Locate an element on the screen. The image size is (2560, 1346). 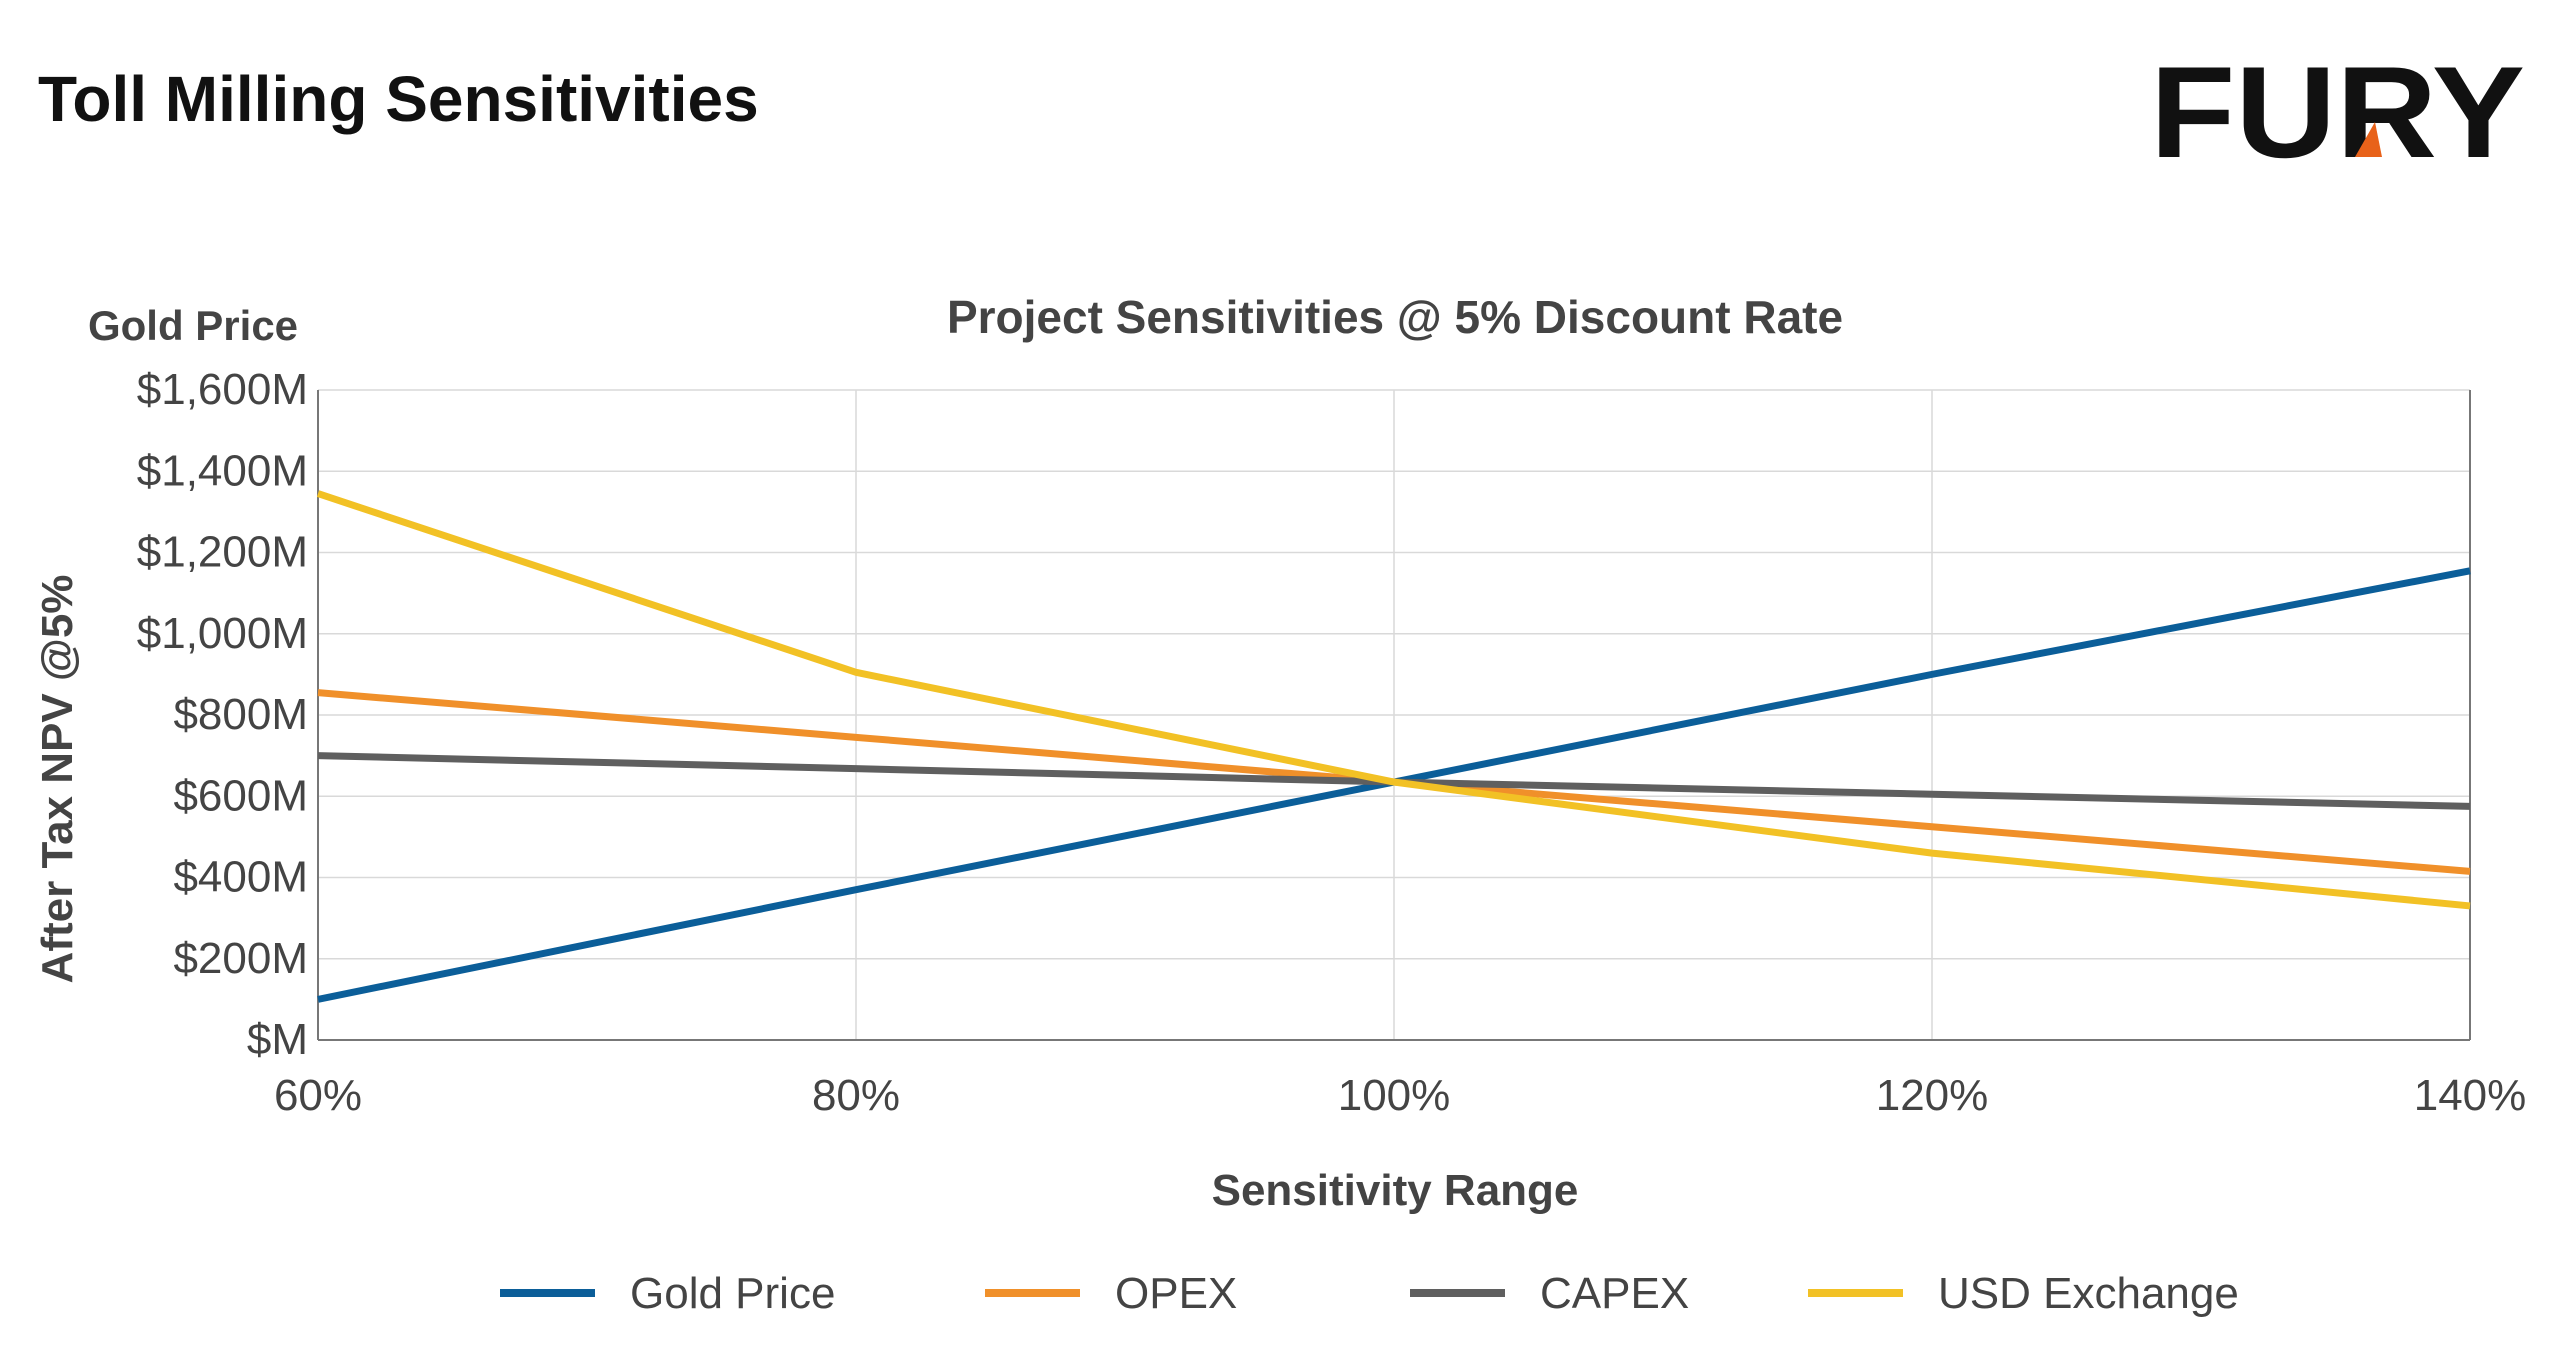
y-axis-label: After Tax NPV @5% is located at coordinates (57, 779).